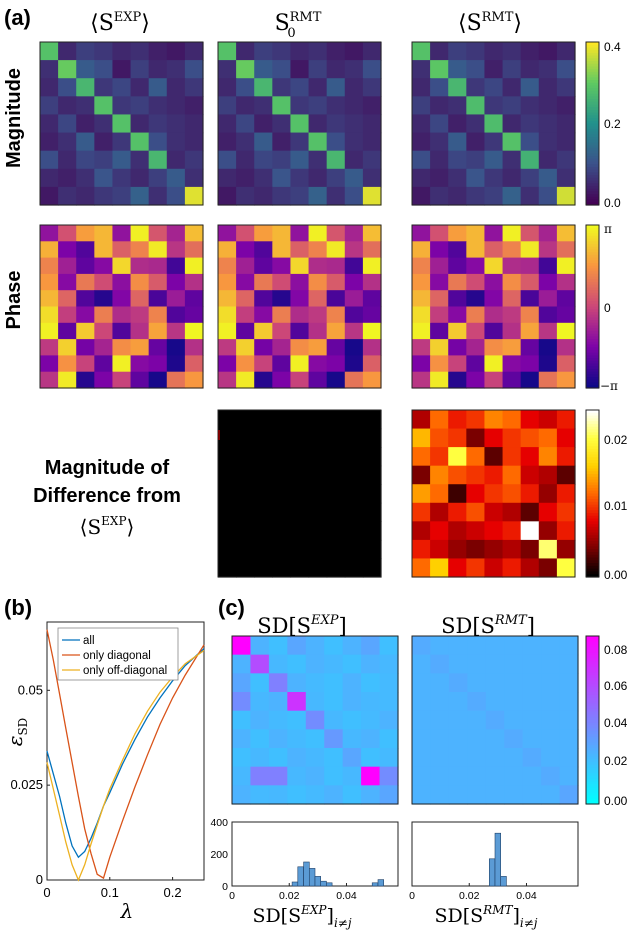 This screenshot has width=633, height=932. What do you see at coordinates (616, 801) in the screenshot?
I see `cbar-sd-tick-4: 0.00` at bounding box center [616, 801].